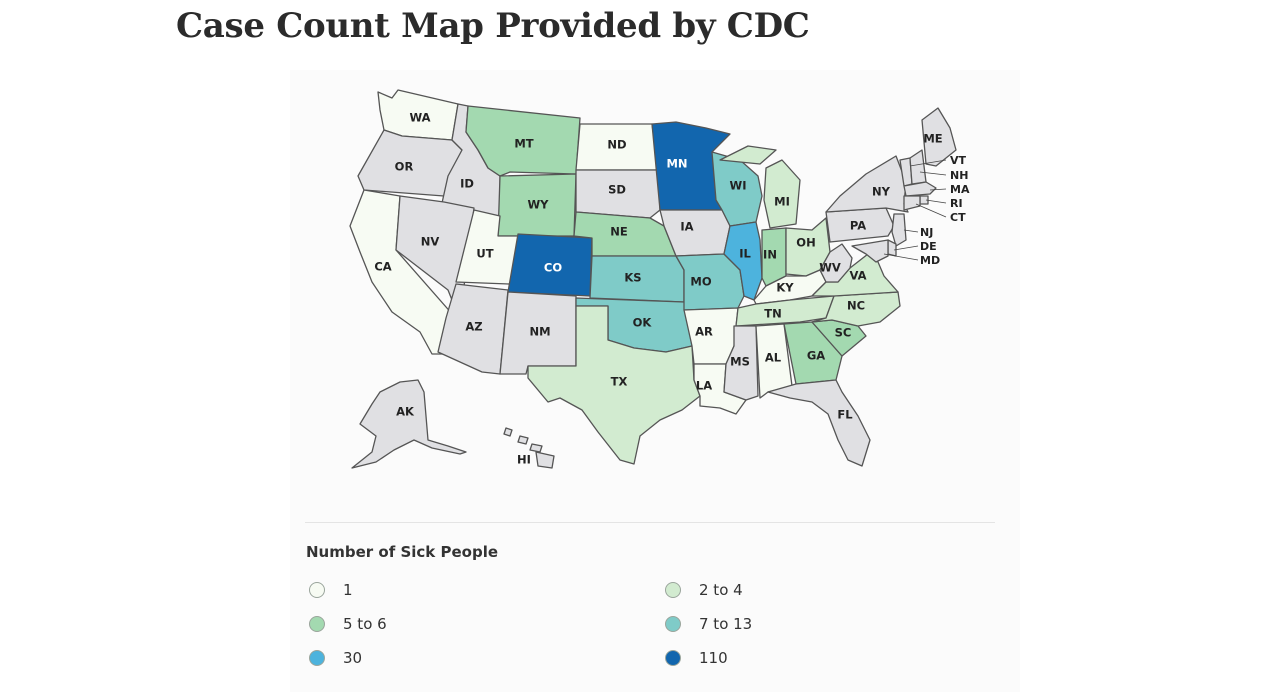 This screenshot has height=692, width=1280. I want to click on label-id: ID, so click(467, 184).